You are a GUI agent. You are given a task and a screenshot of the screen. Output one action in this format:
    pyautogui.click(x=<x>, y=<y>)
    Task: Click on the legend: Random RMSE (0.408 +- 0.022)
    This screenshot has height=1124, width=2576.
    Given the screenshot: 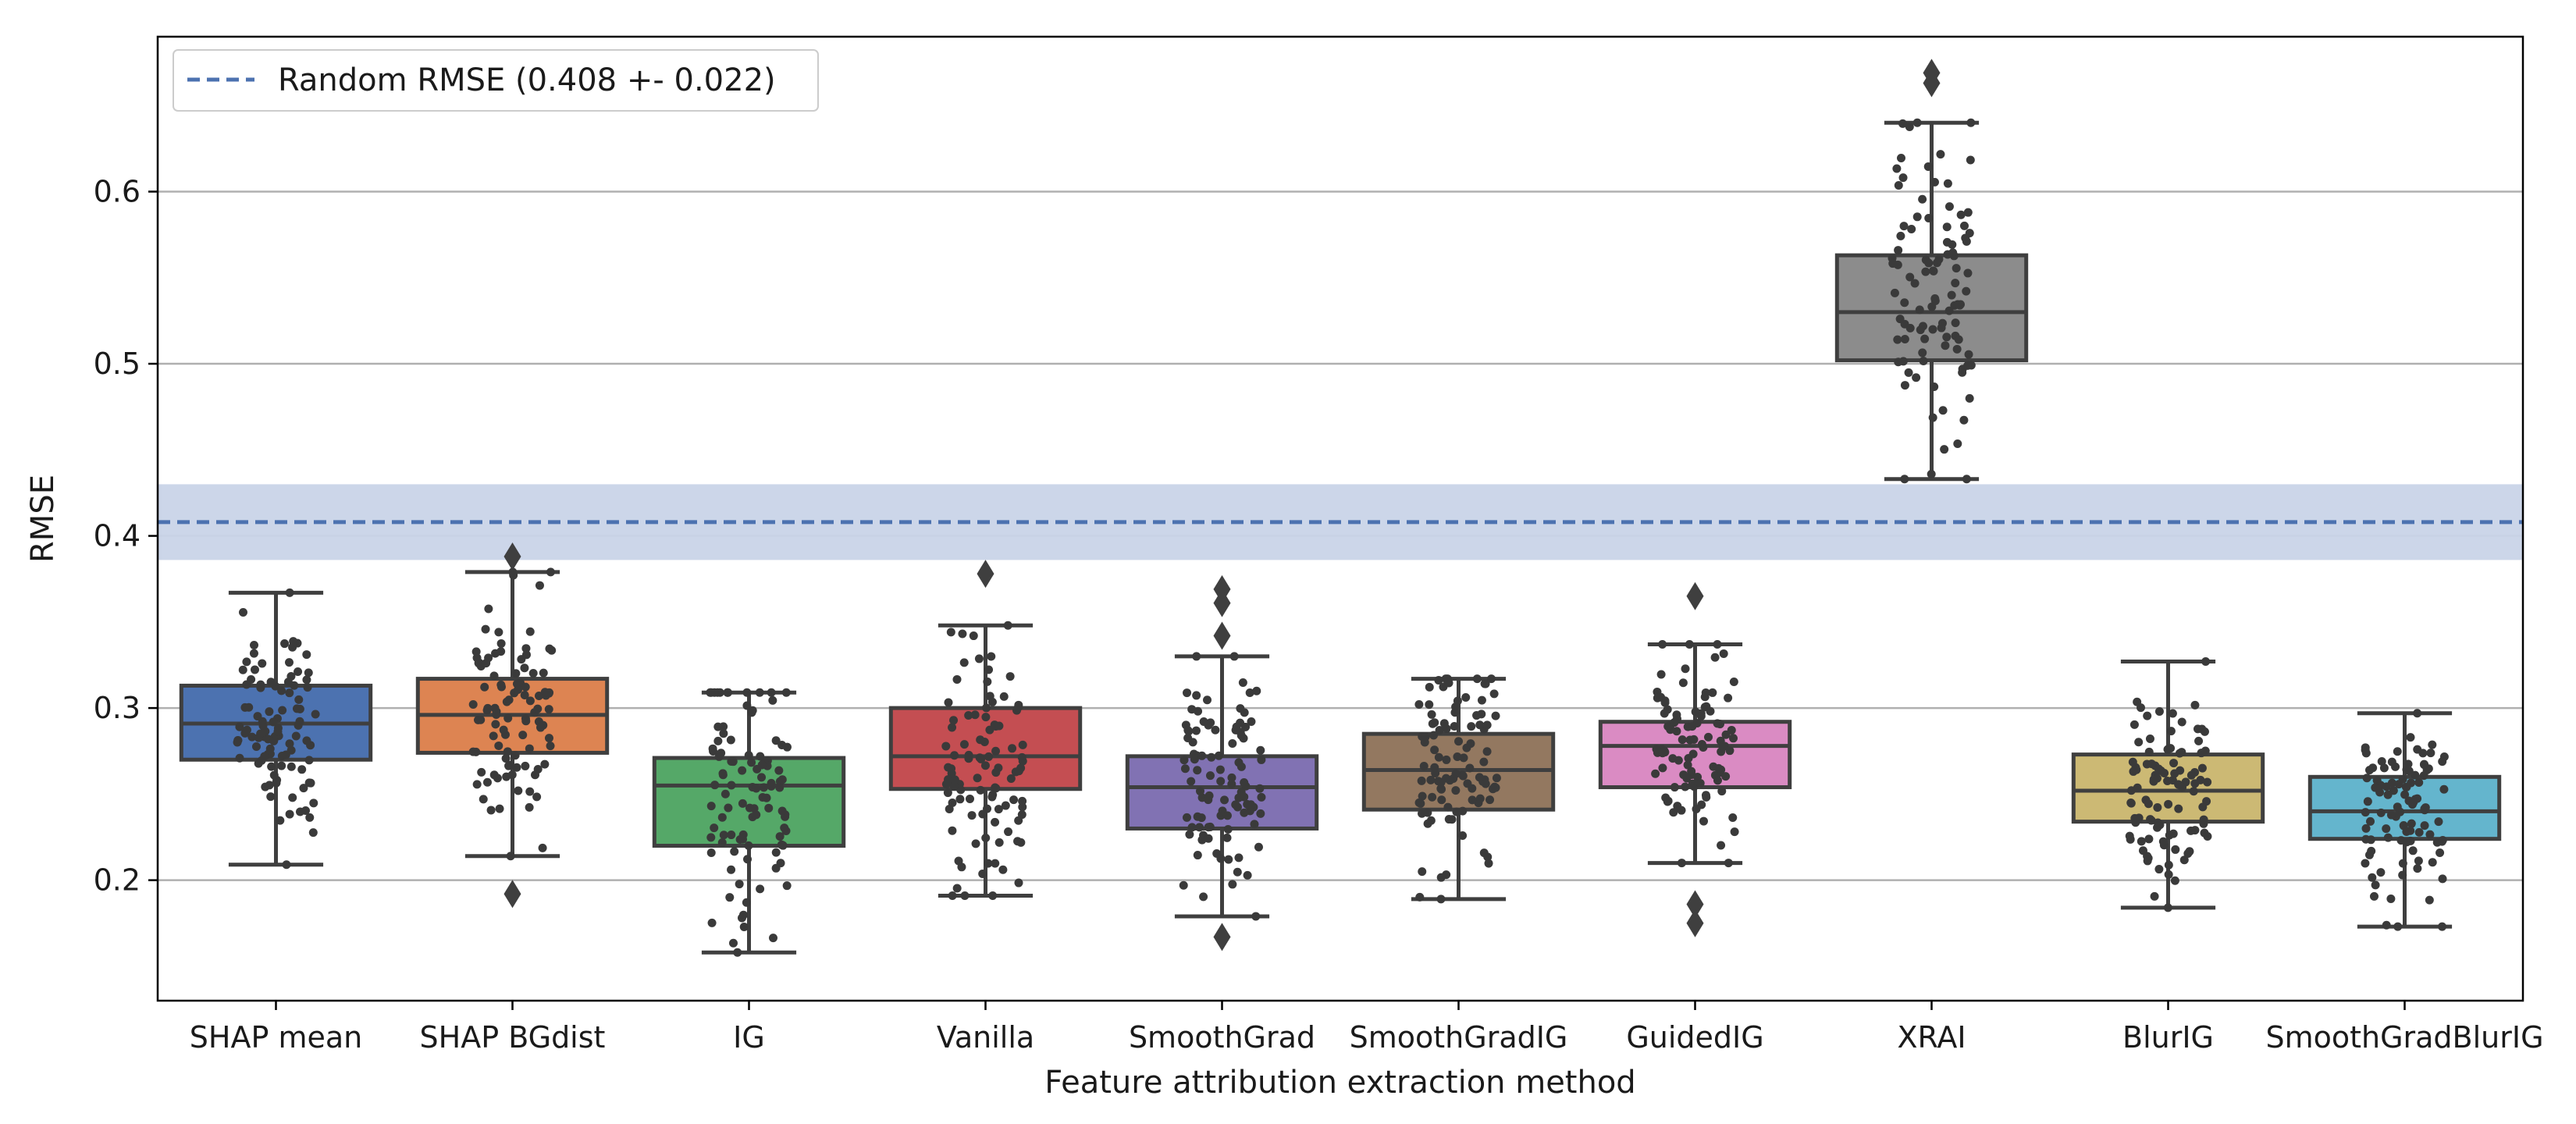 What is the action you would take?
    pyautogui.click(x=496, y=81)
    